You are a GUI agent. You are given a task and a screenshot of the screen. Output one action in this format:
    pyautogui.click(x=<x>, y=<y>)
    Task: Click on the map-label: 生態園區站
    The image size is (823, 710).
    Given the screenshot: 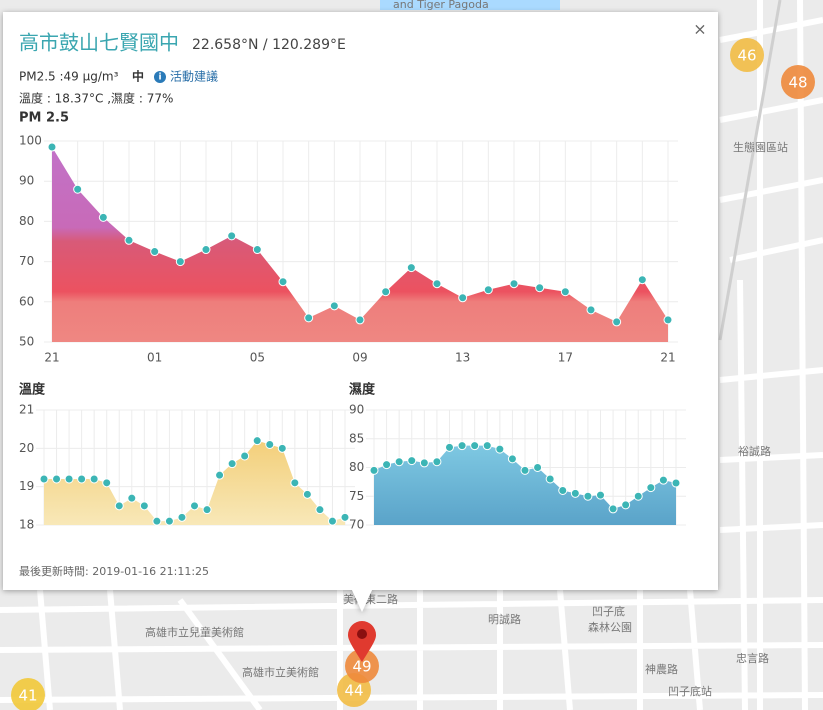 What is the action you would take?
    pyautogui.click(x=760, y=147)
    